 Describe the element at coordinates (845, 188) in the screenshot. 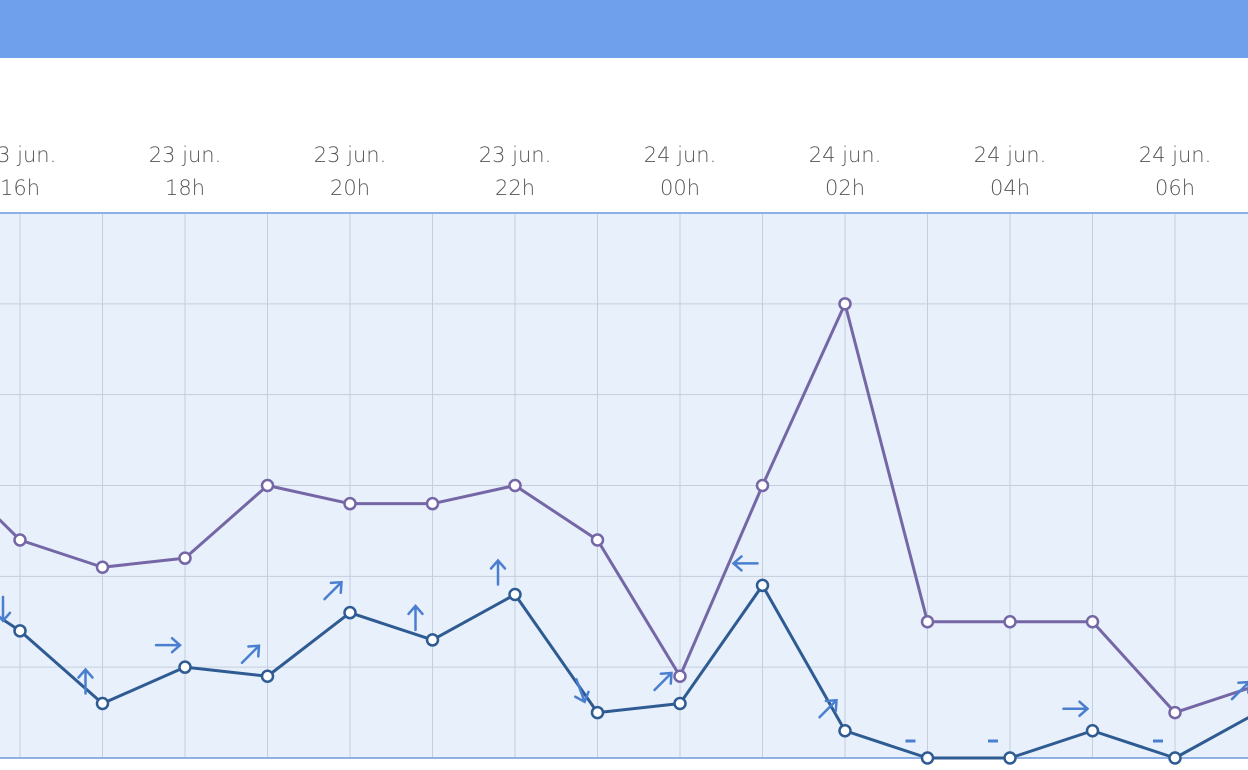

I see `x-tick-label: 02h` at that location.